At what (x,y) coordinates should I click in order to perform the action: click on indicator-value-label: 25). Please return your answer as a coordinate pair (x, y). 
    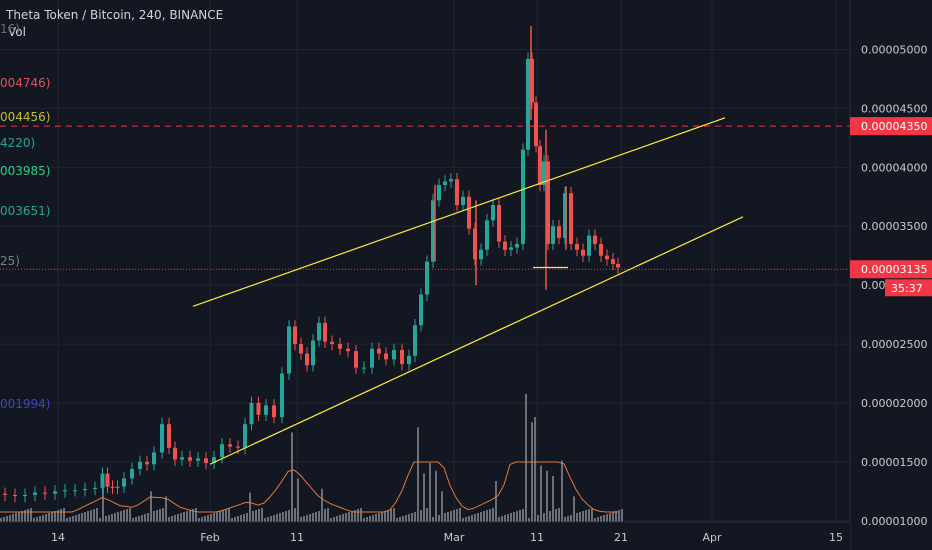
    Looking at the image, I should click on (10, 261).